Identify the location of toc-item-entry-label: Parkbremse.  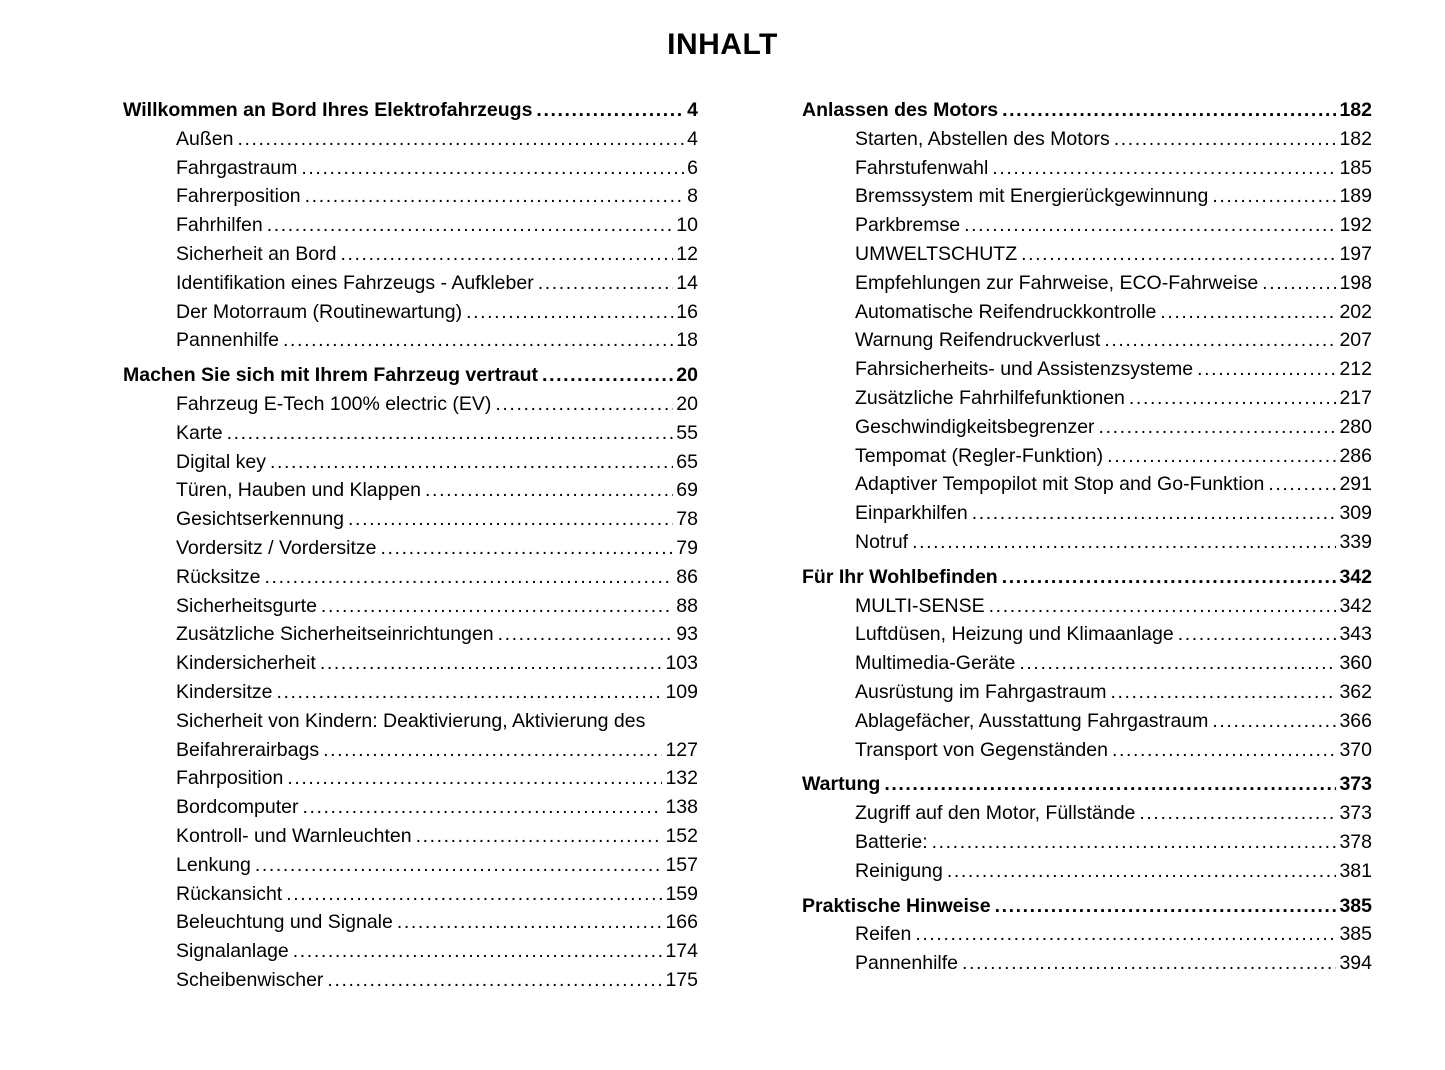
(908, 225).